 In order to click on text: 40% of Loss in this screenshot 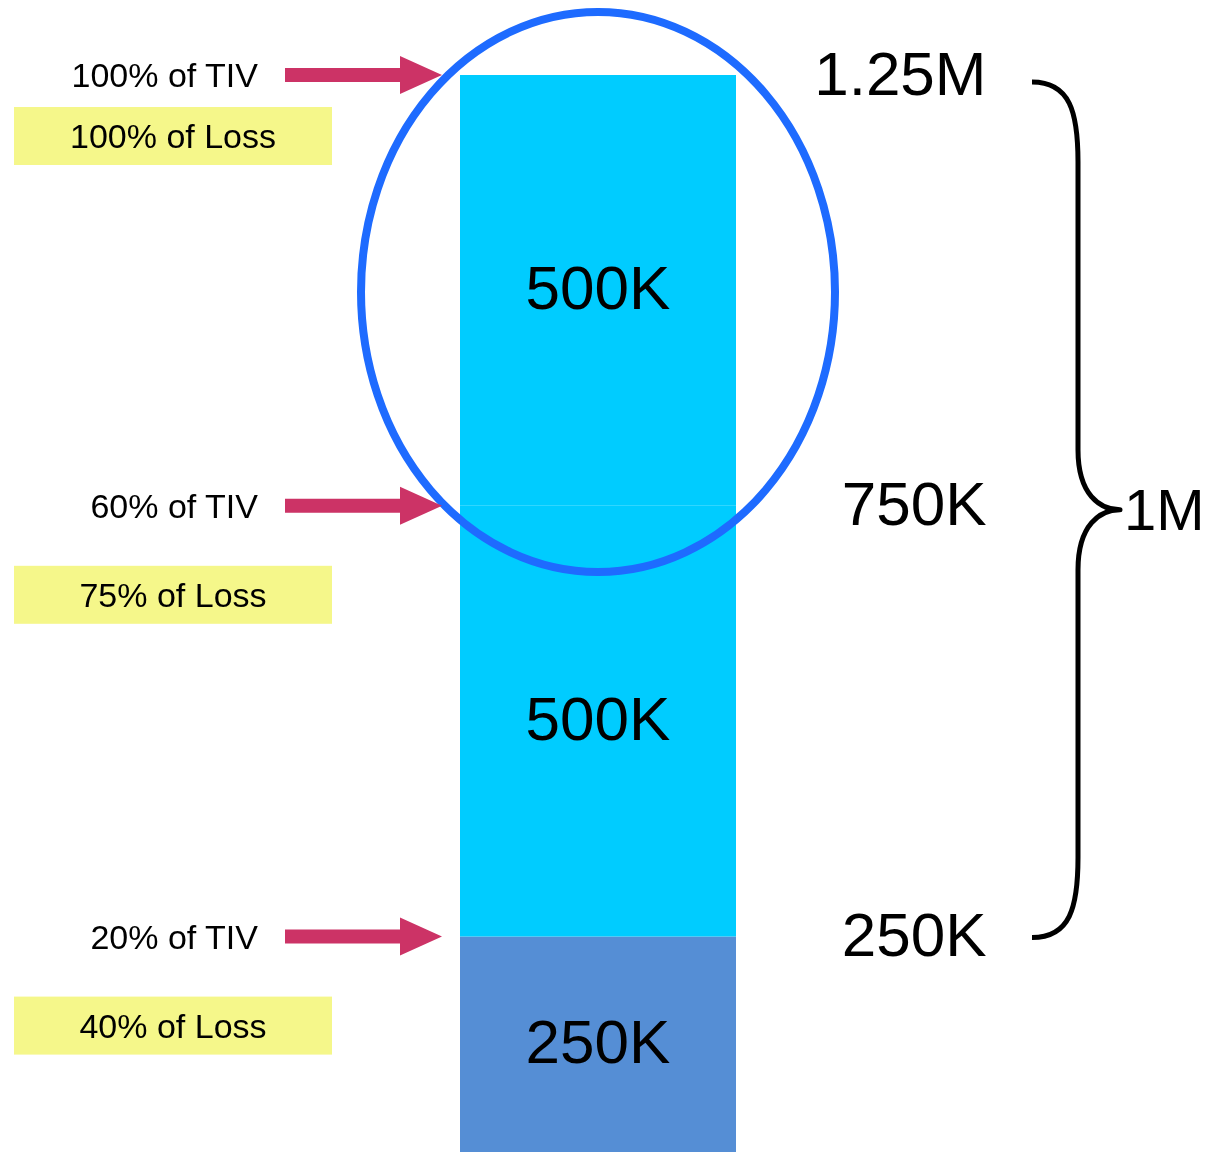, I will do `click(173, 1025)`.